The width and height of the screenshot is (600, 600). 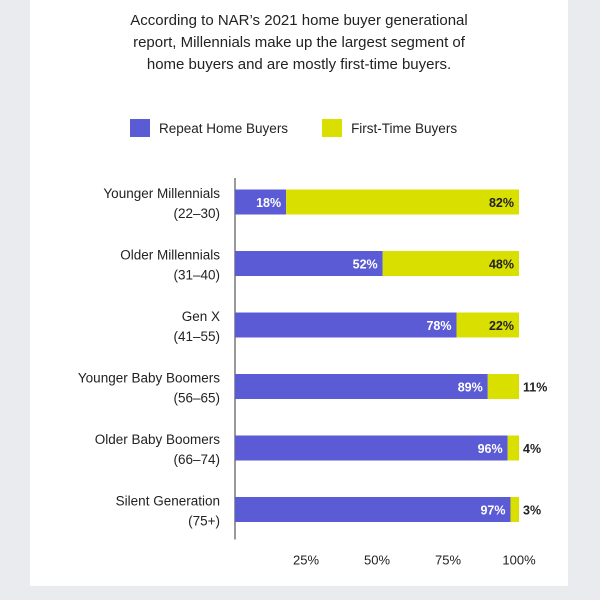 I want to click on bar-first-time-gen-x, so click(x=487, y=325).